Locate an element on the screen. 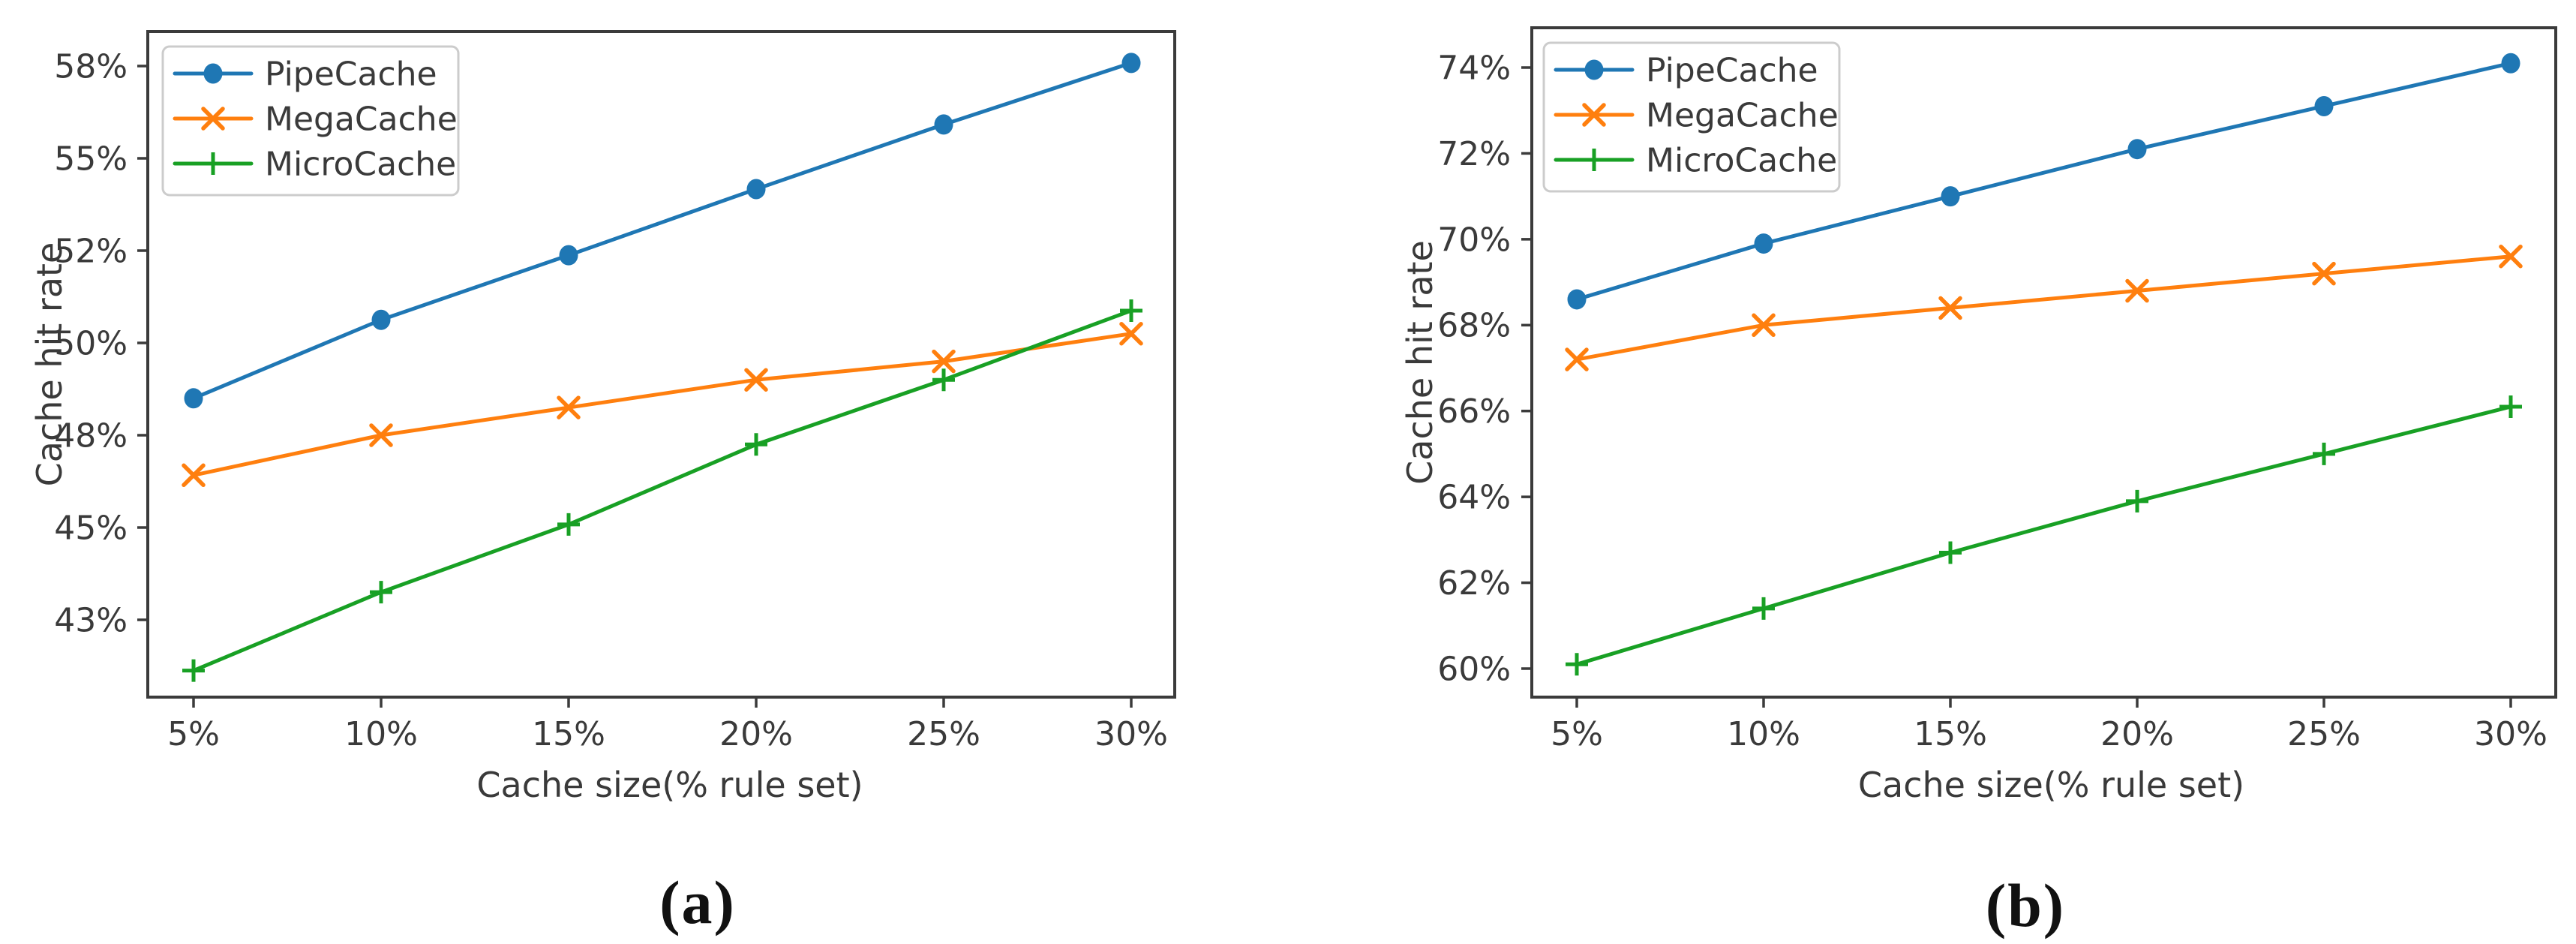  y-tick-label-b: 74% is located at coordinates (1474, 68).